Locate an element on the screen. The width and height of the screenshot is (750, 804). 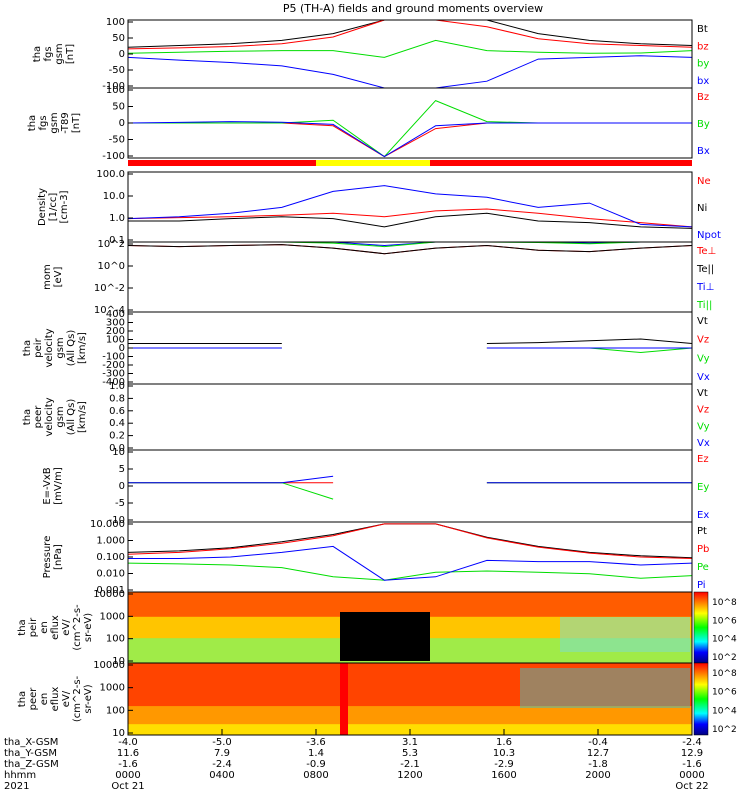
y-tick-label: 10000 is located at coordinates (109, 665).